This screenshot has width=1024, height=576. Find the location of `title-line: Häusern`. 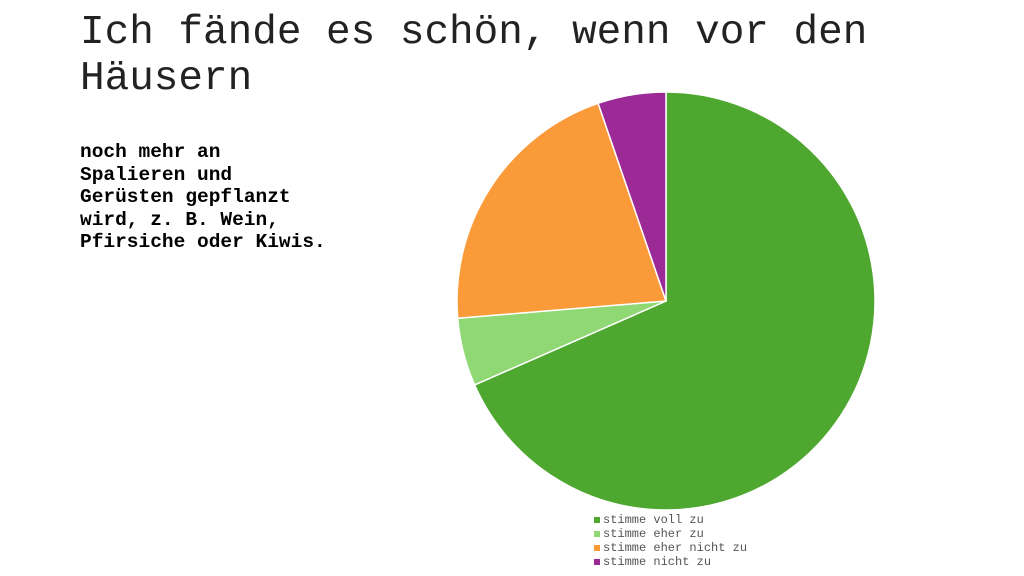

title-line: Häusern is located at coordinates (166, 79).